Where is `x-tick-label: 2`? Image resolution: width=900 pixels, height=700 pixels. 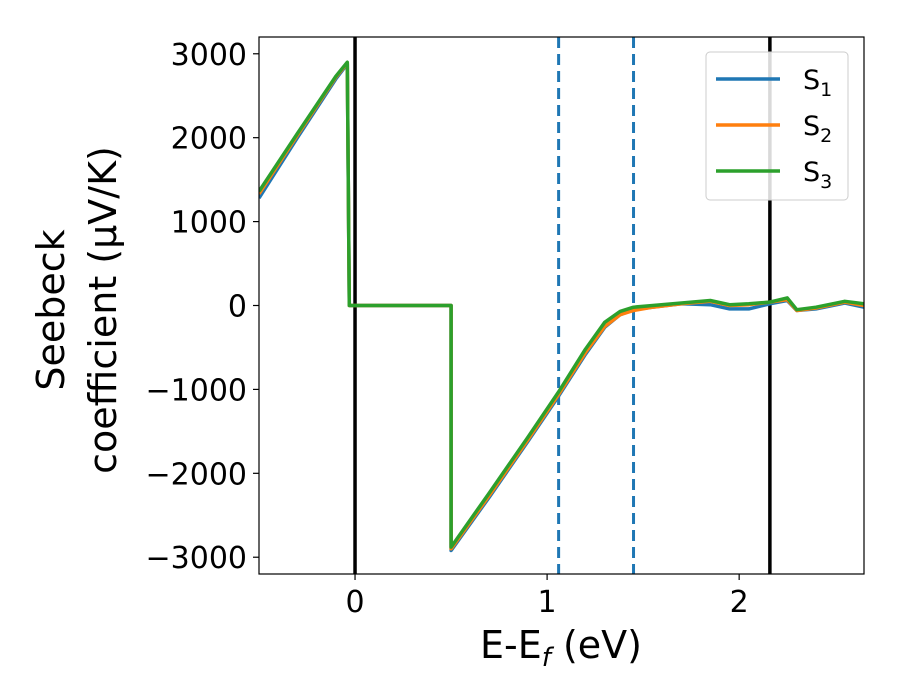 x-tick-label: 2 is located at coordinates (739, 602).